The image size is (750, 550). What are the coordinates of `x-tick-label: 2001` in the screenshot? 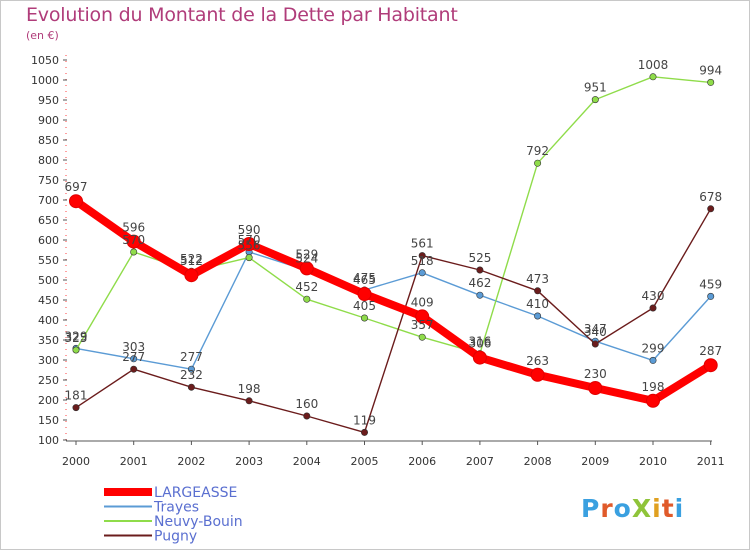 It's located at (134, 461).